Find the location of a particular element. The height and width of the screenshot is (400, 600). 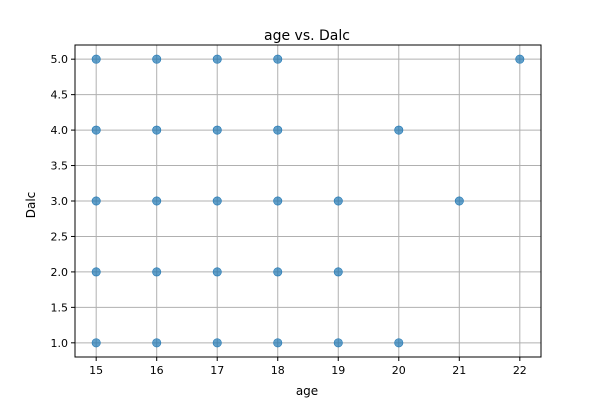

y-tick-label: 3.0 is located at coordinates (60, 201).